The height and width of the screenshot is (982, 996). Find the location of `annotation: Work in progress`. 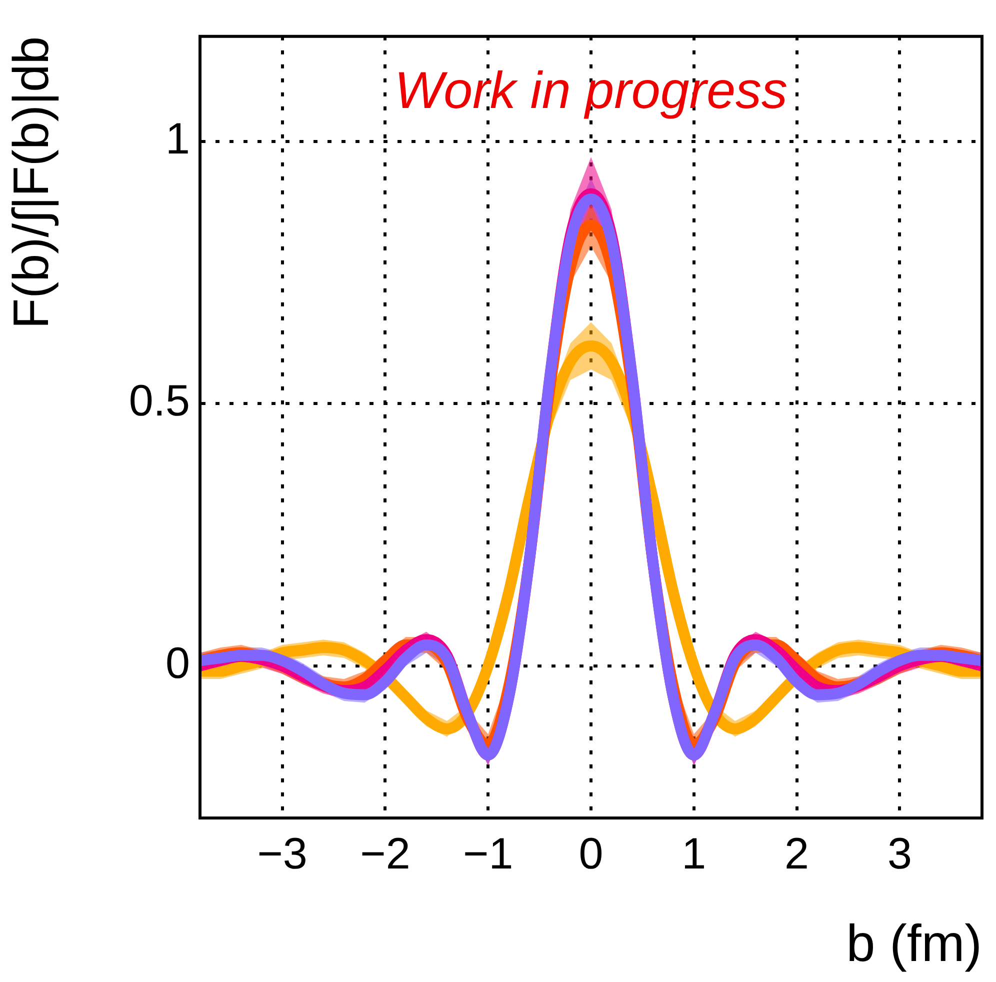

annotation: Work in progress is located at coordinates (591, 91).